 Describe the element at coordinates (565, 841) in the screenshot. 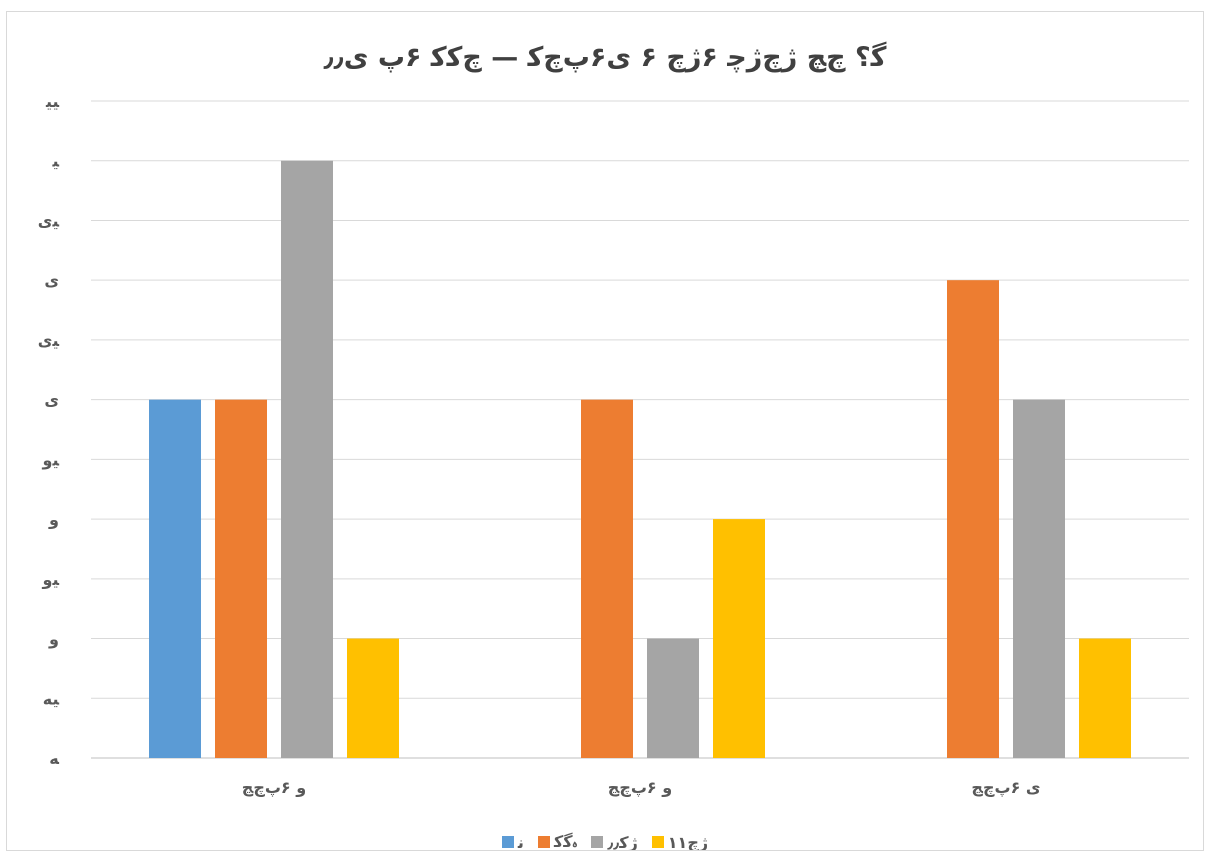

I see `legend-label: ﮦﮔﮐ` at that location.